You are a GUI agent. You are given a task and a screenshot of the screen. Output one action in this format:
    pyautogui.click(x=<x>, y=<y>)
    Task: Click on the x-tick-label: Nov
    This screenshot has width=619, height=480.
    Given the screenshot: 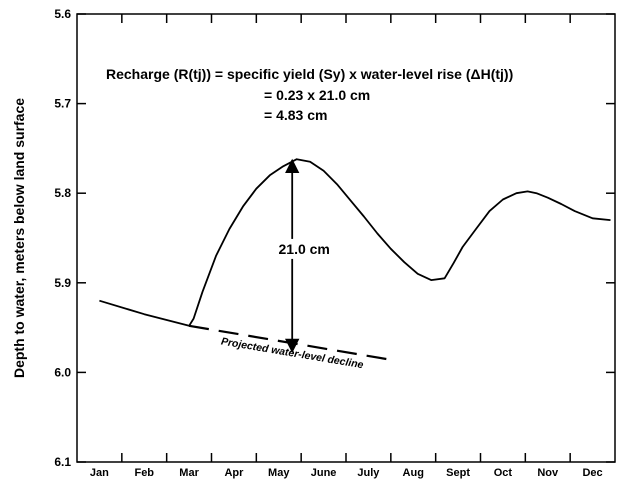 What is the action you would take?
    pyautogui.click(x=548, y=473)
    